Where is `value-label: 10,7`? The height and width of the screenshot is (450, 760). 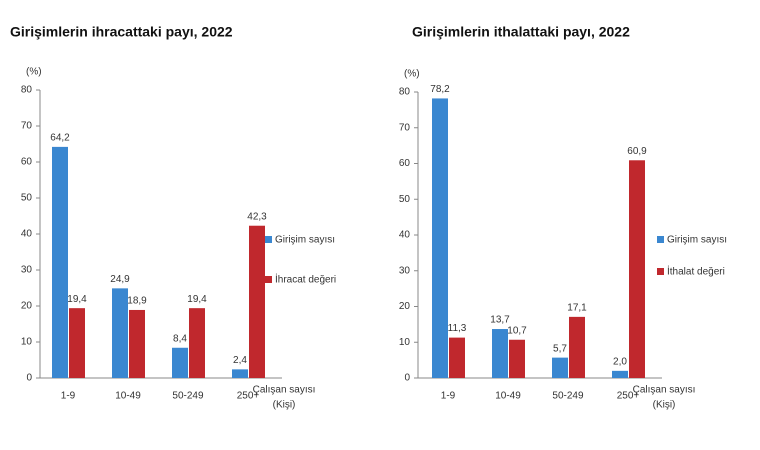 value-label: 10,7 is located at coordinates (517, 330).